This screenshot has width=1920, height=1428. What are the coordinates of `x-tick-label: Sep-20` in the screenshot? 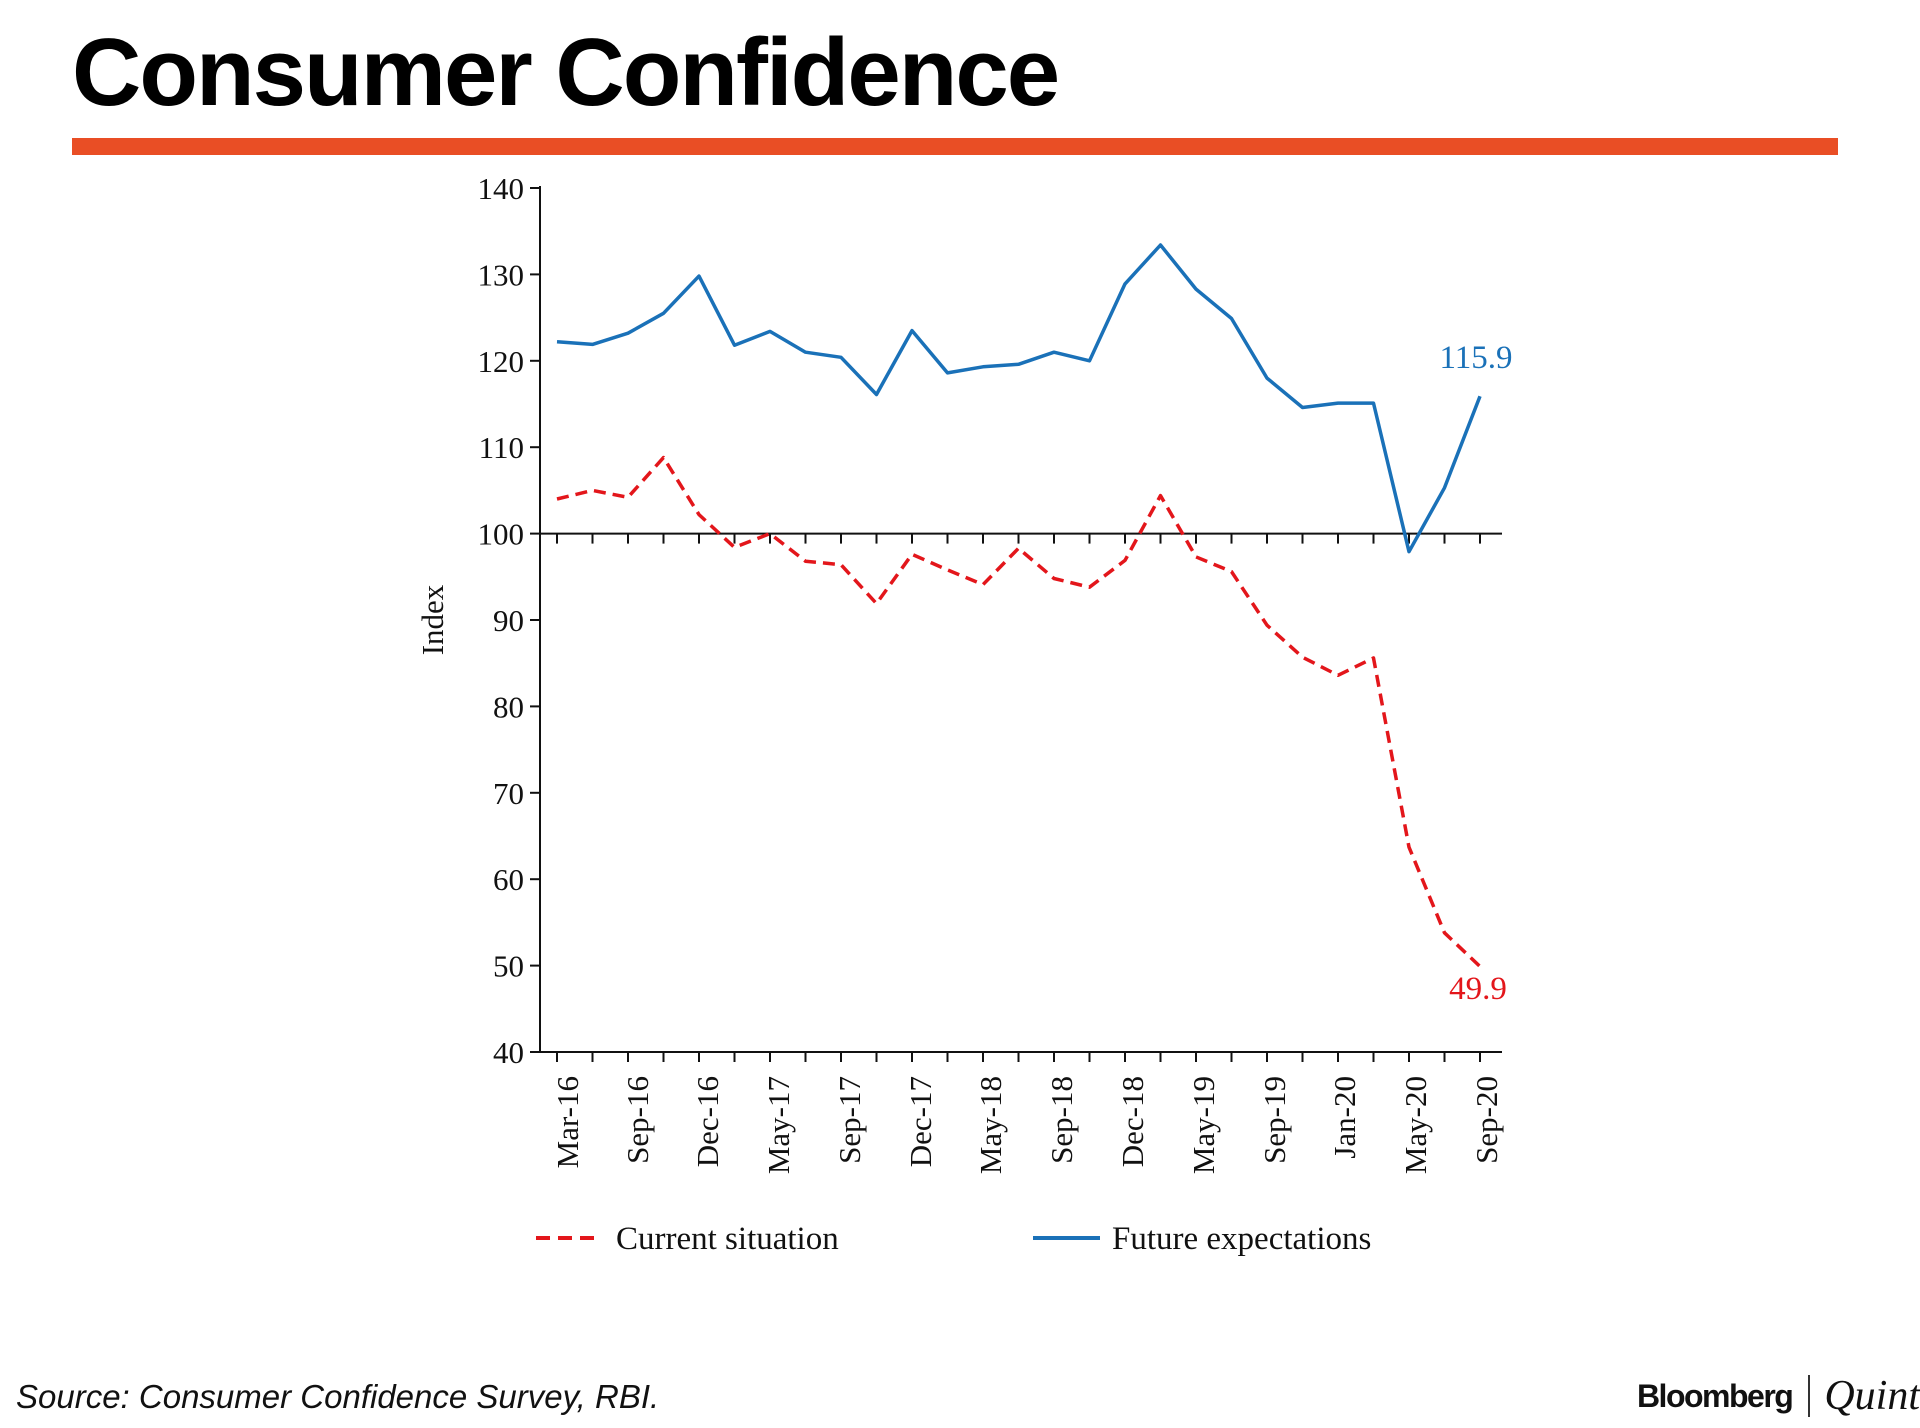 It's located at (1486, 1120).